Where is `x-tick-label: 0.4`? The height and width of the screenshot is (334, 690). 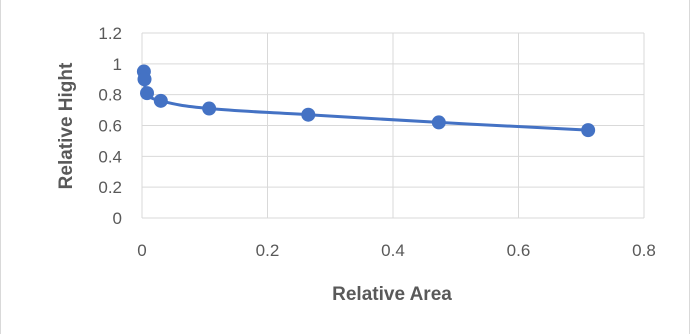
x-tick-label: 0.4 is located at coordinates (393, 250).